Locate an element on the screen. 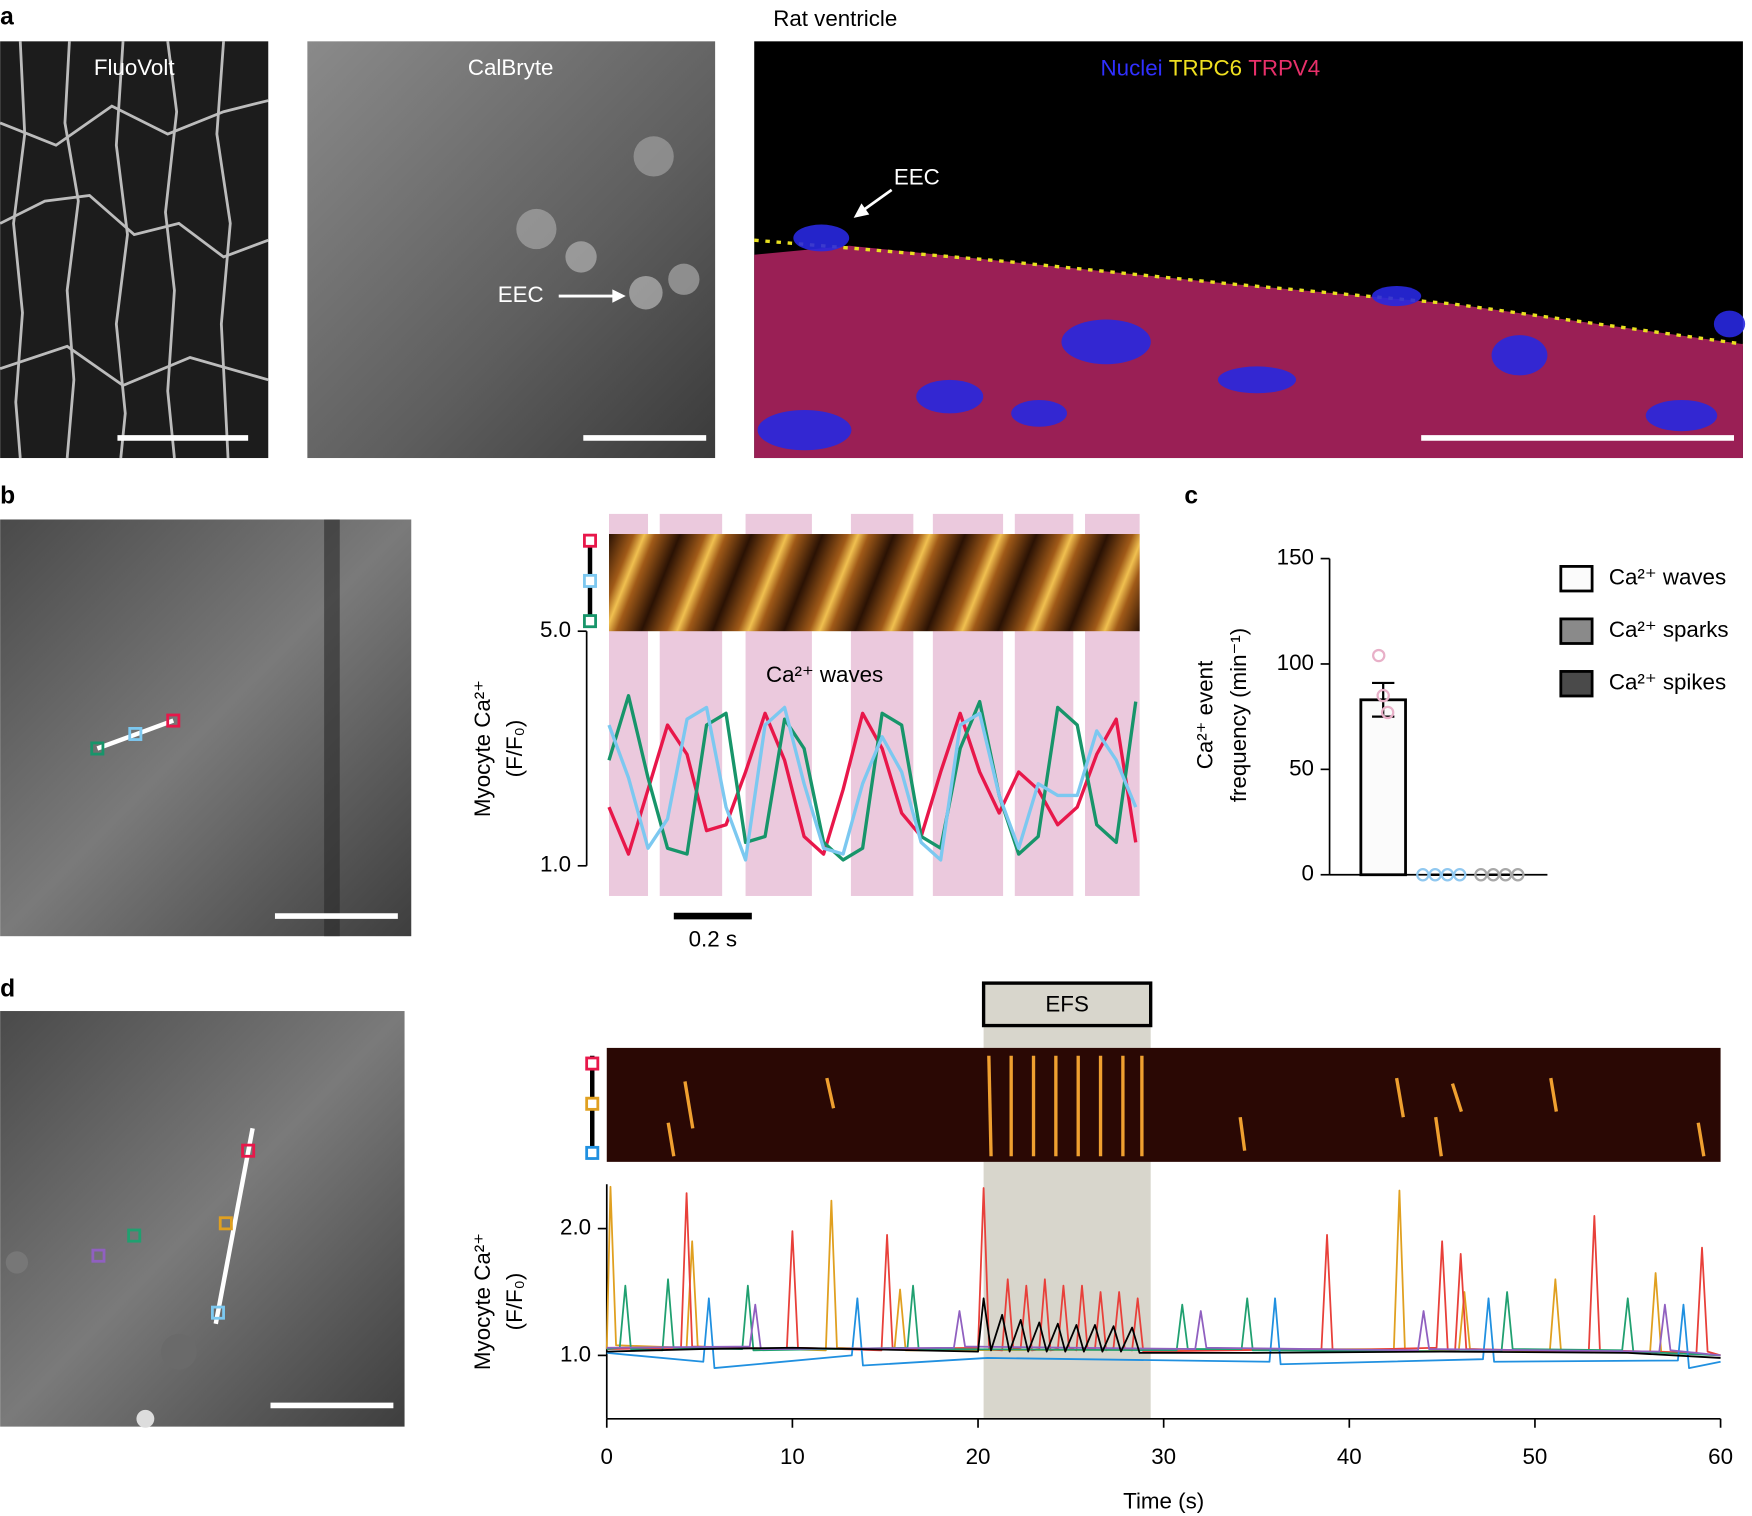 The width and height of the screenshot is (1752, 1516). x-tick-label: 10 is located at coordinates (792, 1456).